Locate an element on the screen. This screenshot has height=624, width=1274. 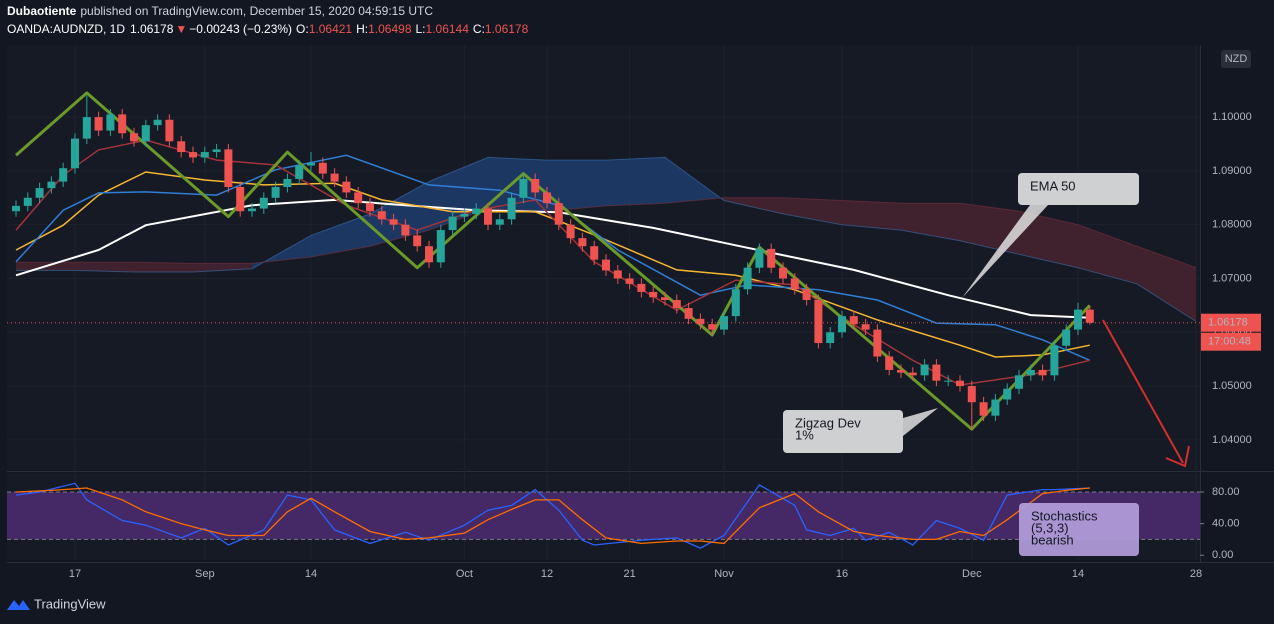
y-tick-label: 1.07000 is located at coordinates (1232, 278).